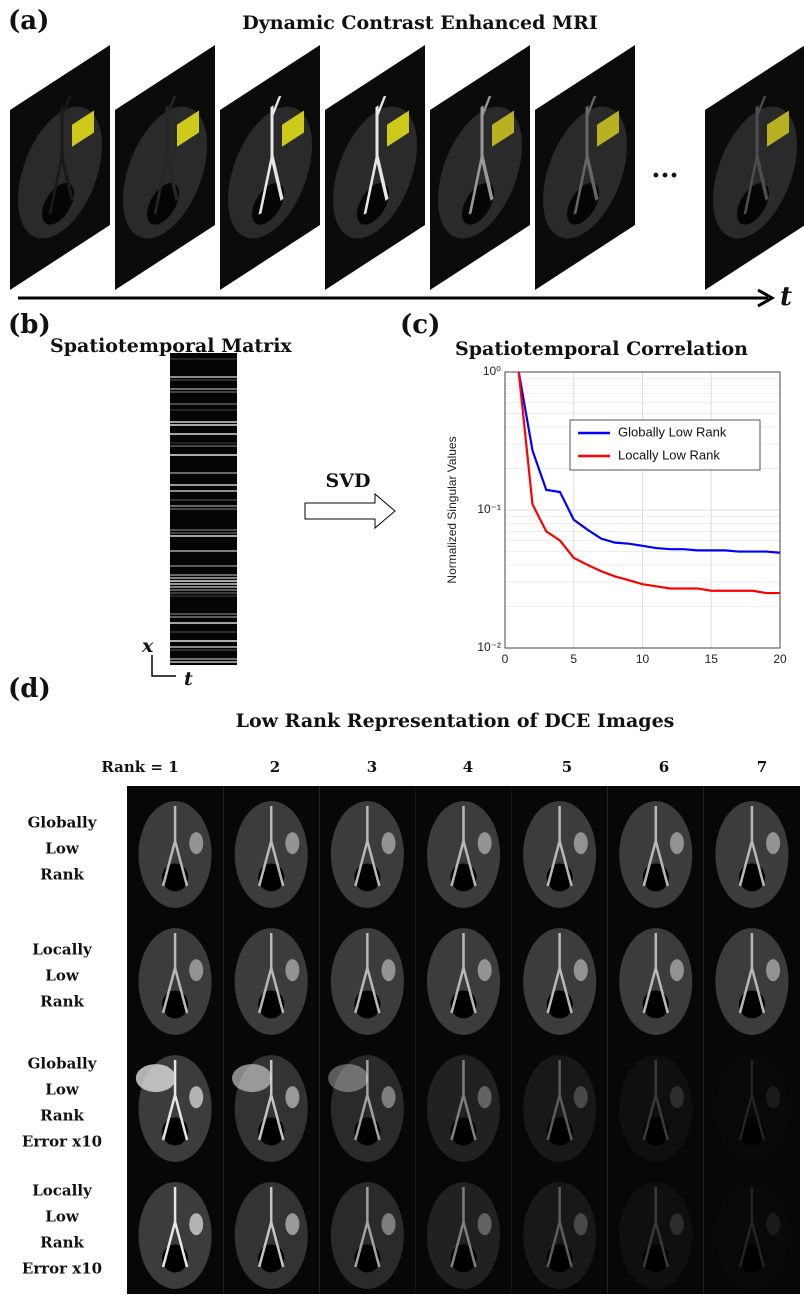  Describe the element at coordinates (762, 767) in the screenshot. I see `rank-label: 7` at that location.